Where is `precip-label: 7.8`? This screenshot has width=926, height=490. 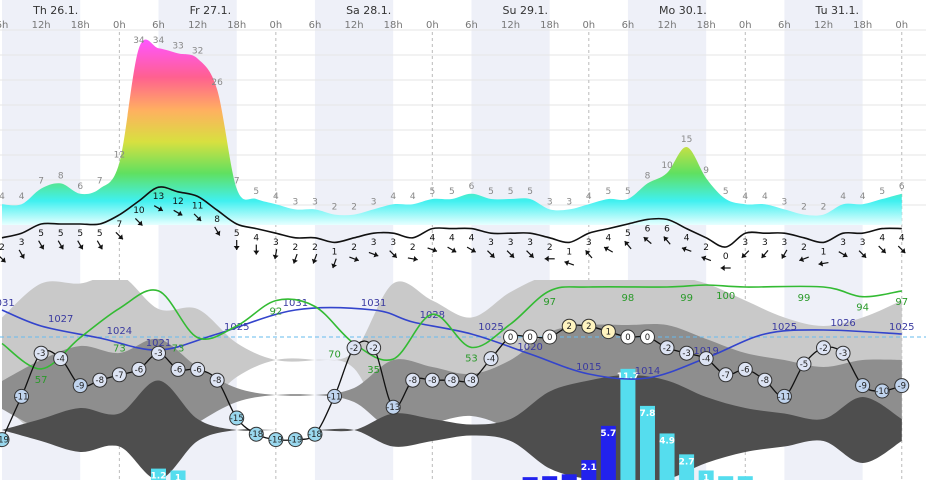
precip-label: 7.8 is located at coordinates (648, 414).